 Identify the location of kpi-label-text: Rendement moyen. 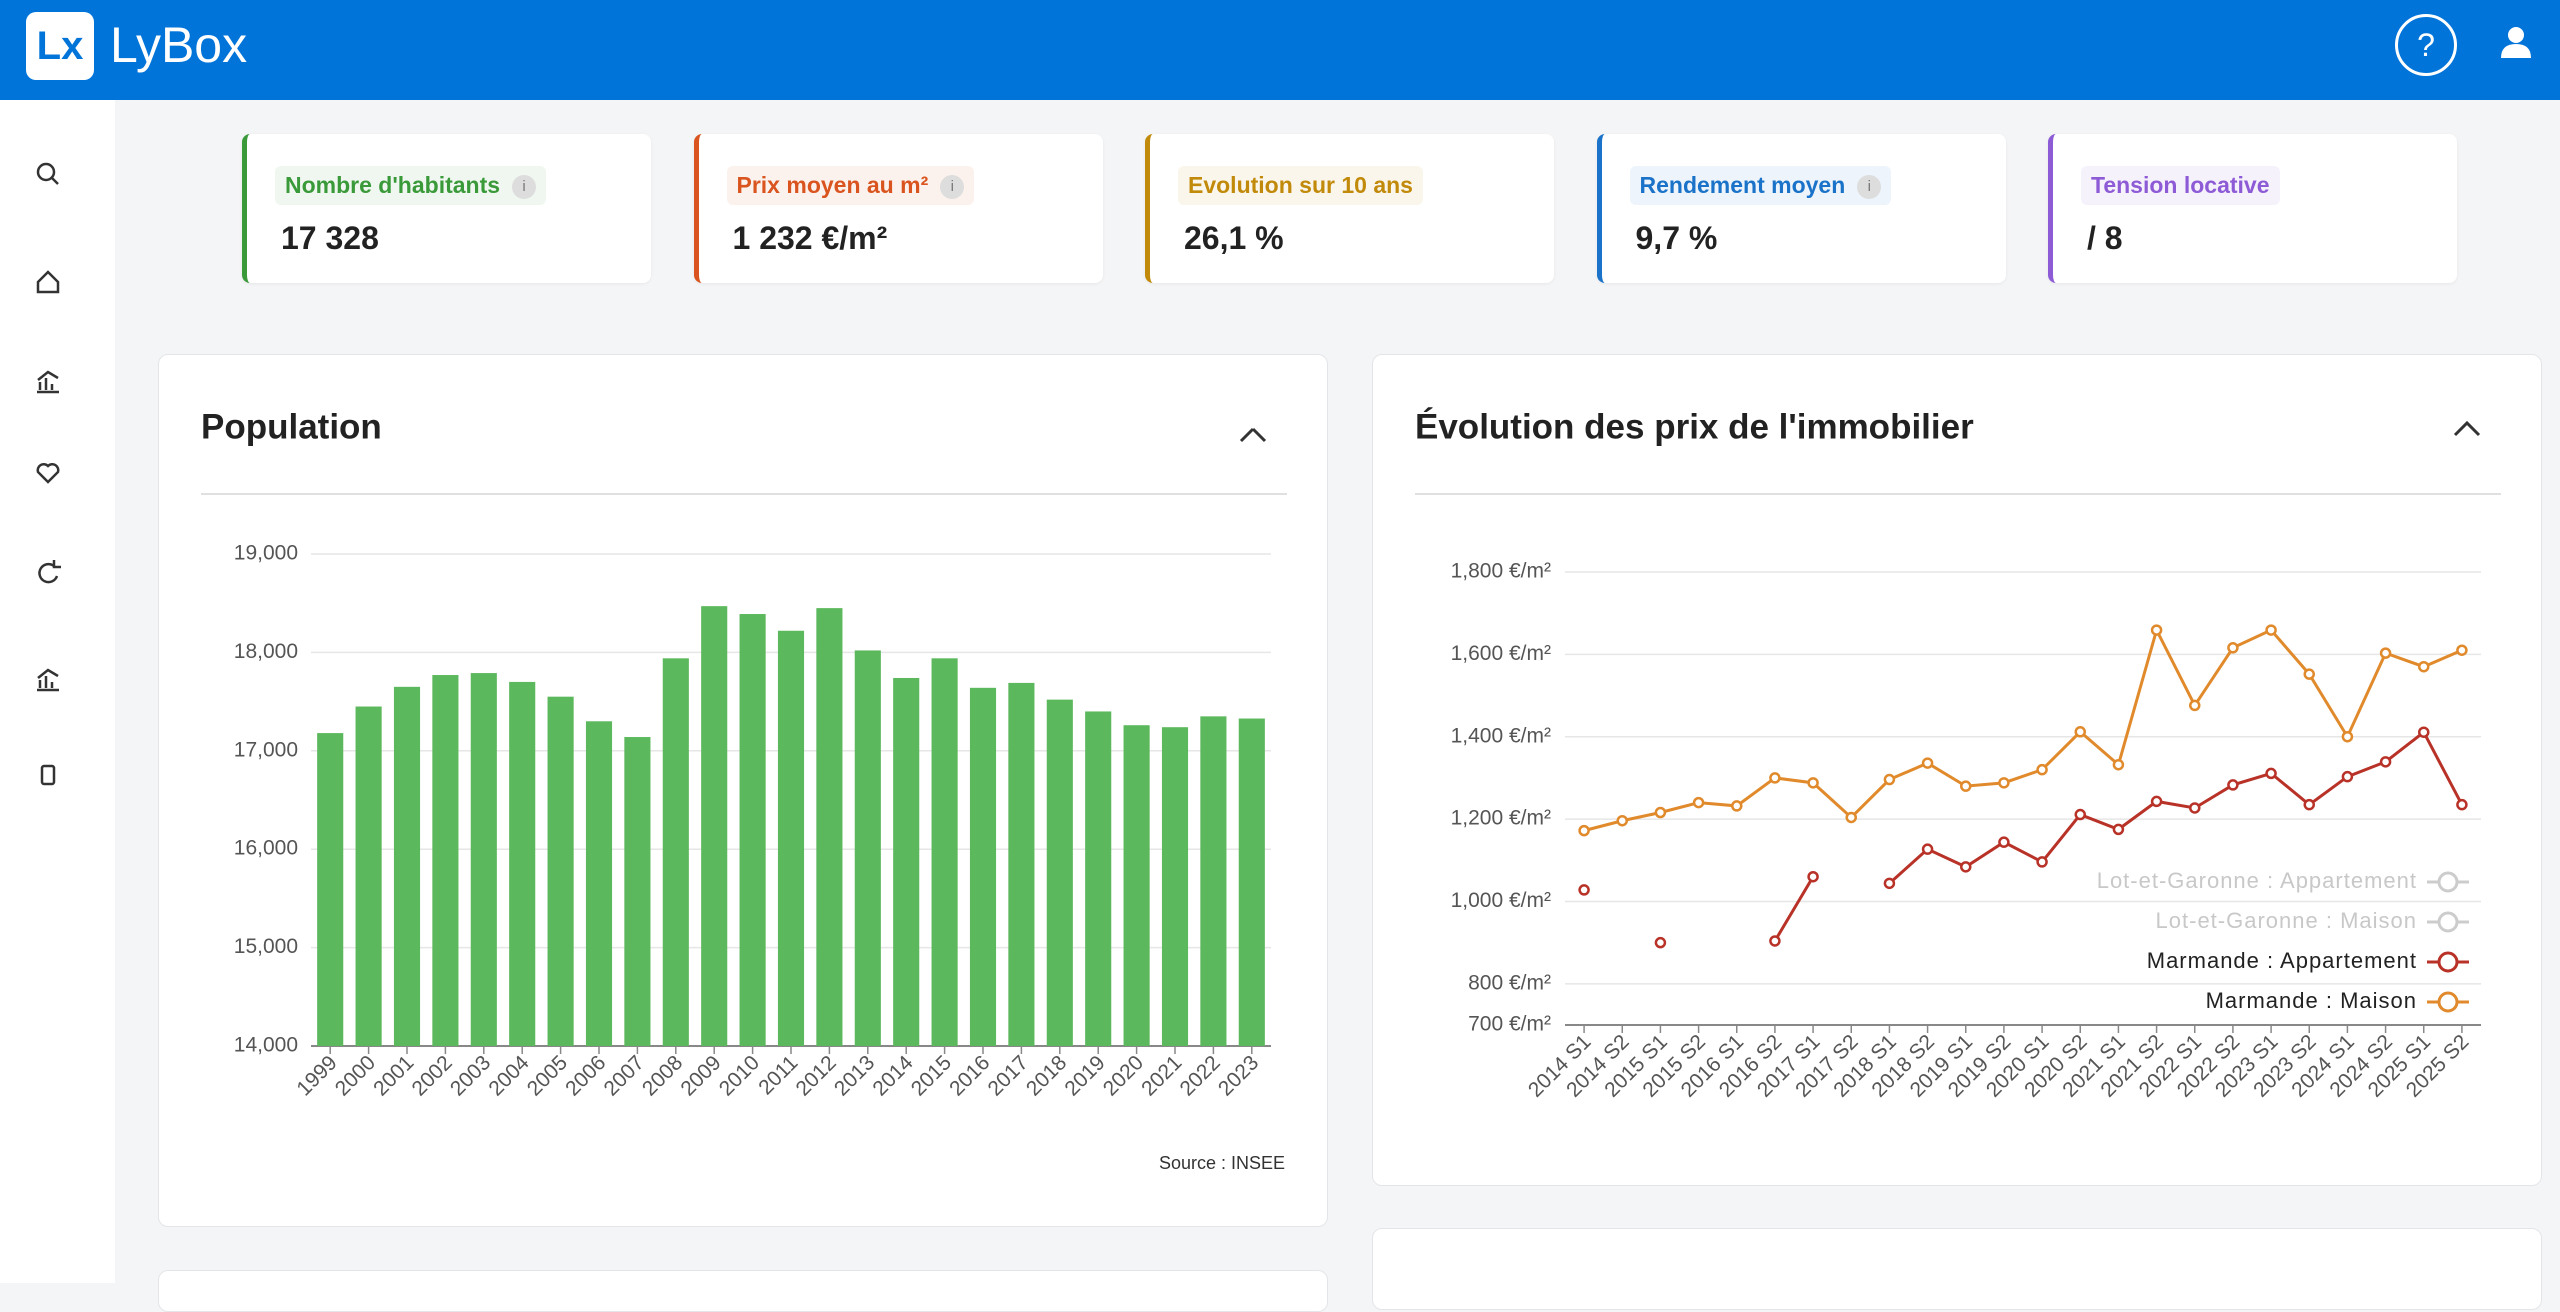
(1742, 185).